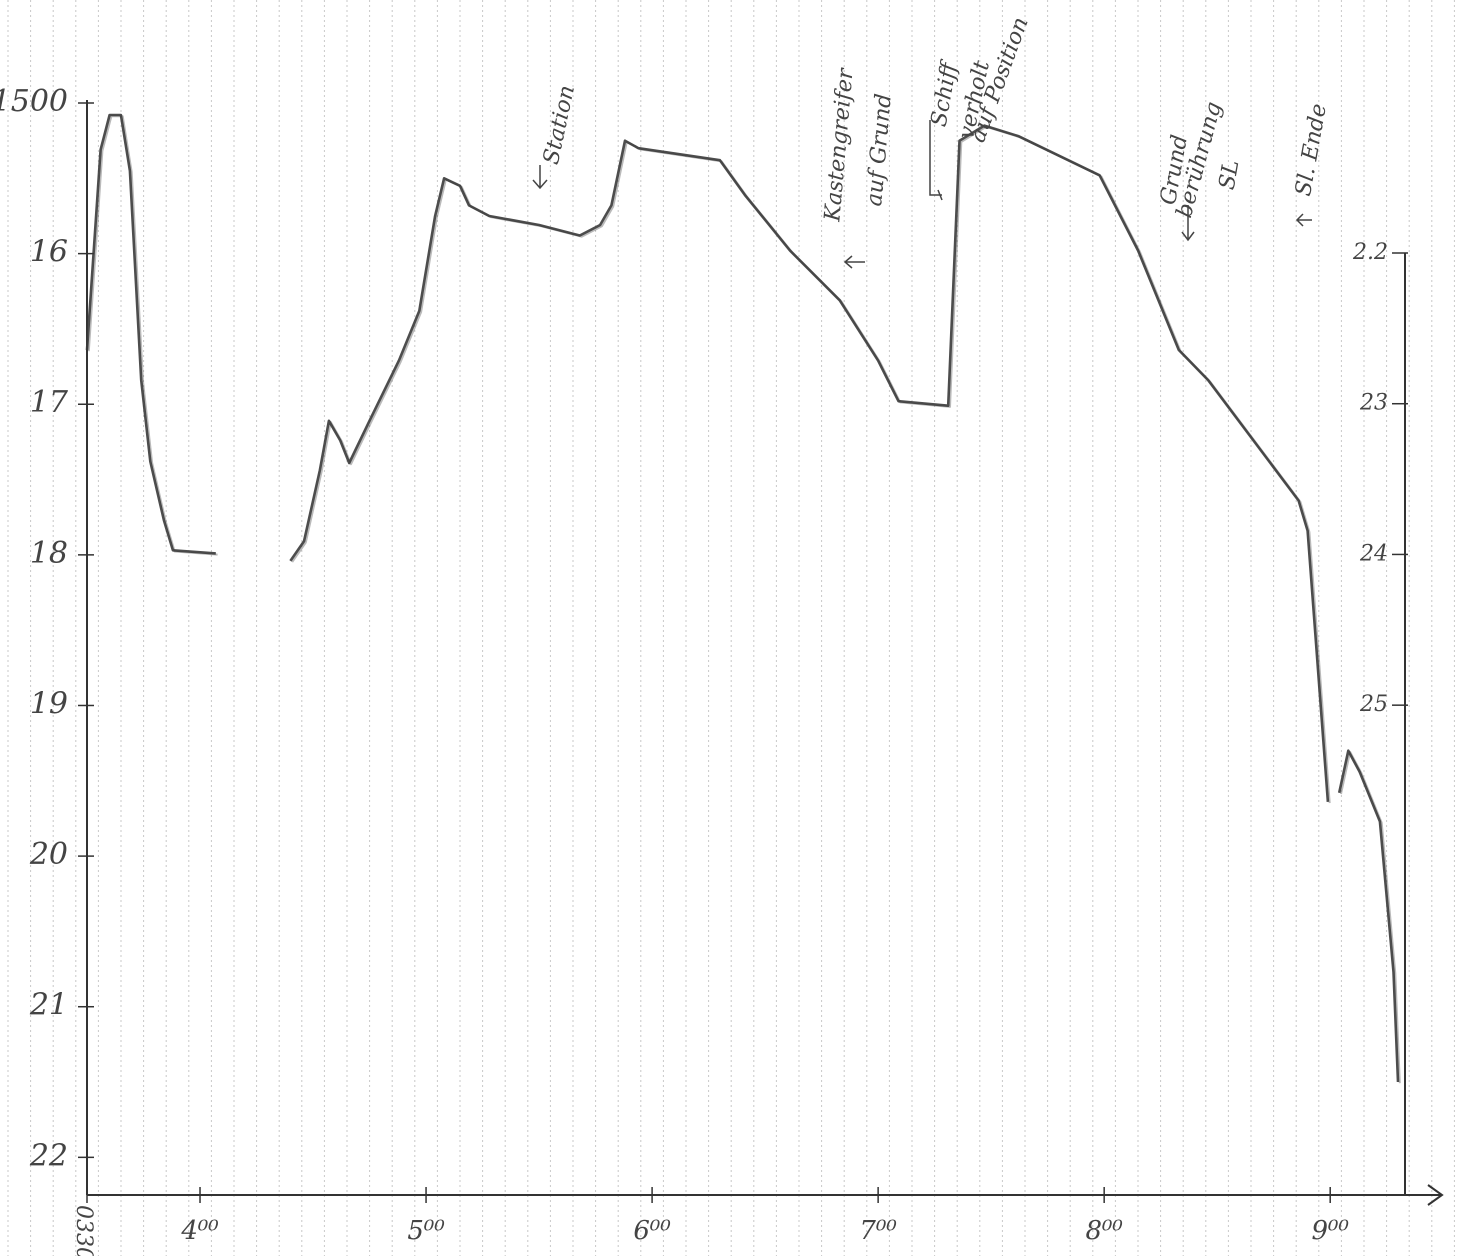  Describe the element at coordinates (49, 703) in the screenshot. I see `y-tick-label: 19` at that location.